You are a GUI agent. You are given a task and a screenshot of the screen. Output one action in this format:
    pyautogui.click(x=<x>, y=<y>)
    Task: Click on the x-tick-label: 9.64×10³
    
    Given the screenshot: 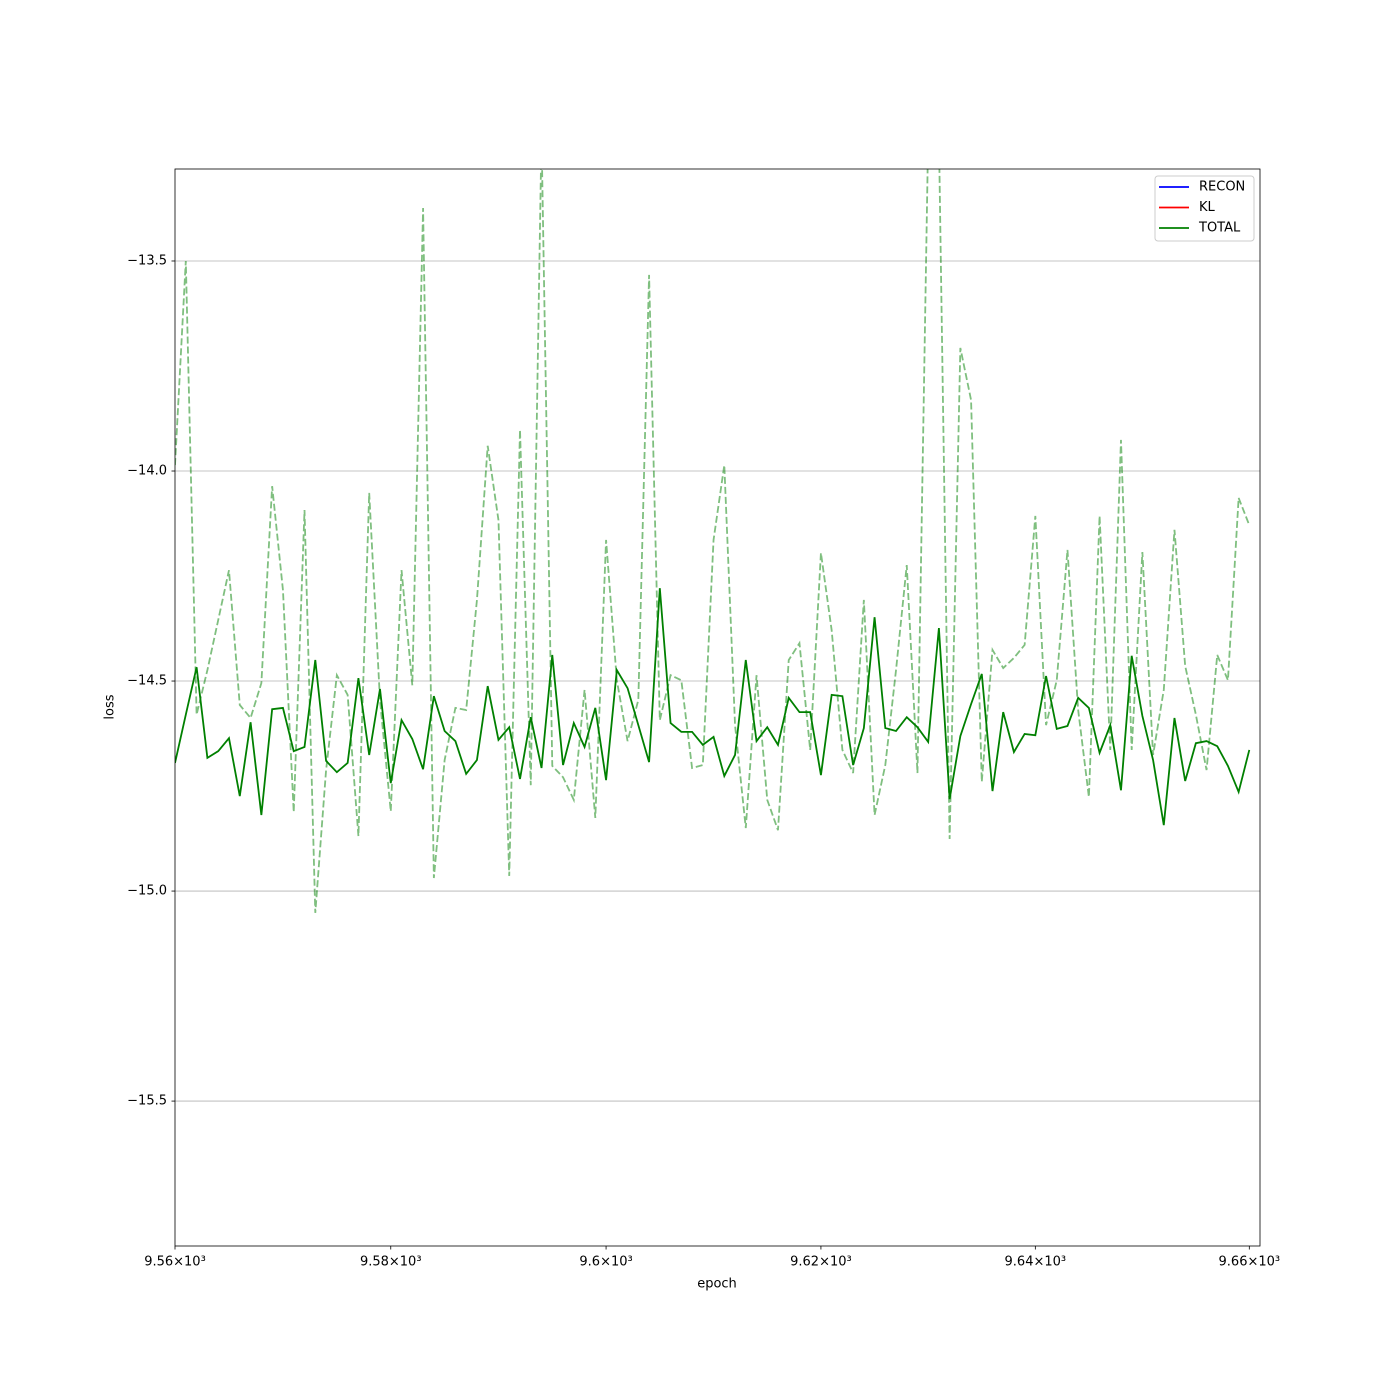 What is the action you would take?
    pyautogui.click(x=1036, y=1262)
    